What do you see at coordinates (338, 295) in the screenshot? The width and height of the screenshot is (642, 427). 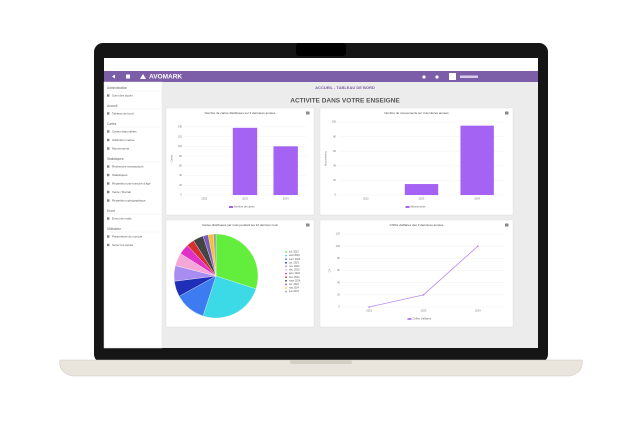 I see `y-tick-label: 20` at bounding box center [338, 295].